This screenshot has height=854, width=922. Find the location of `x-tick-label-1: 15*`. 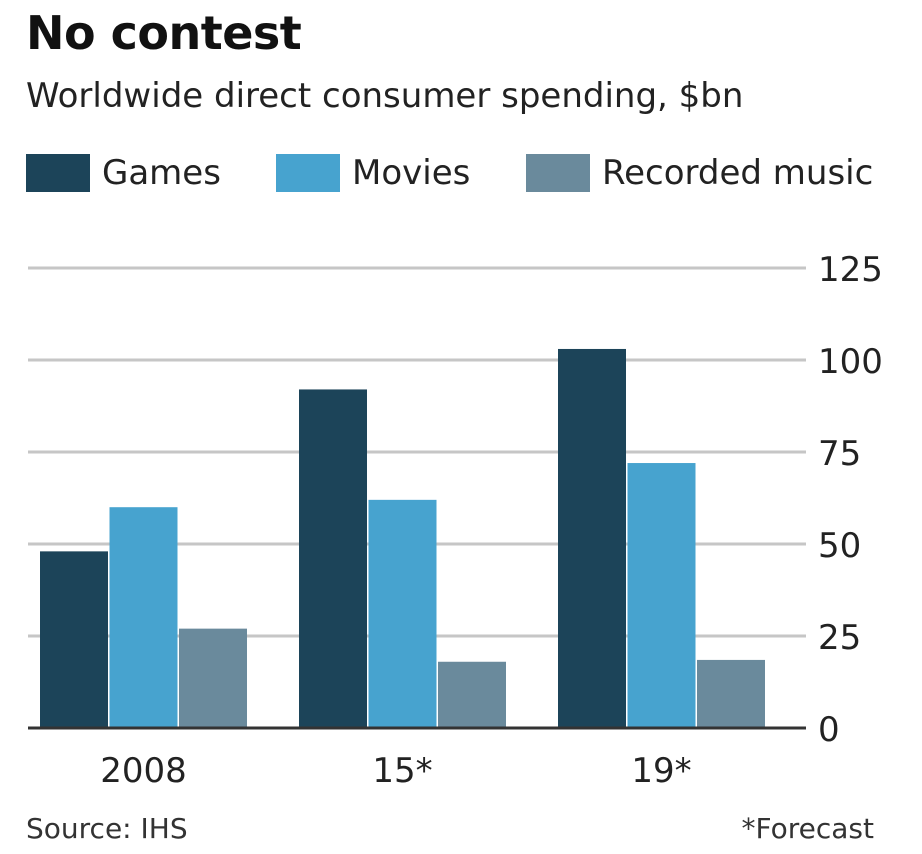

x-tick-label-1: 15* is located at coordinates (402, 771).